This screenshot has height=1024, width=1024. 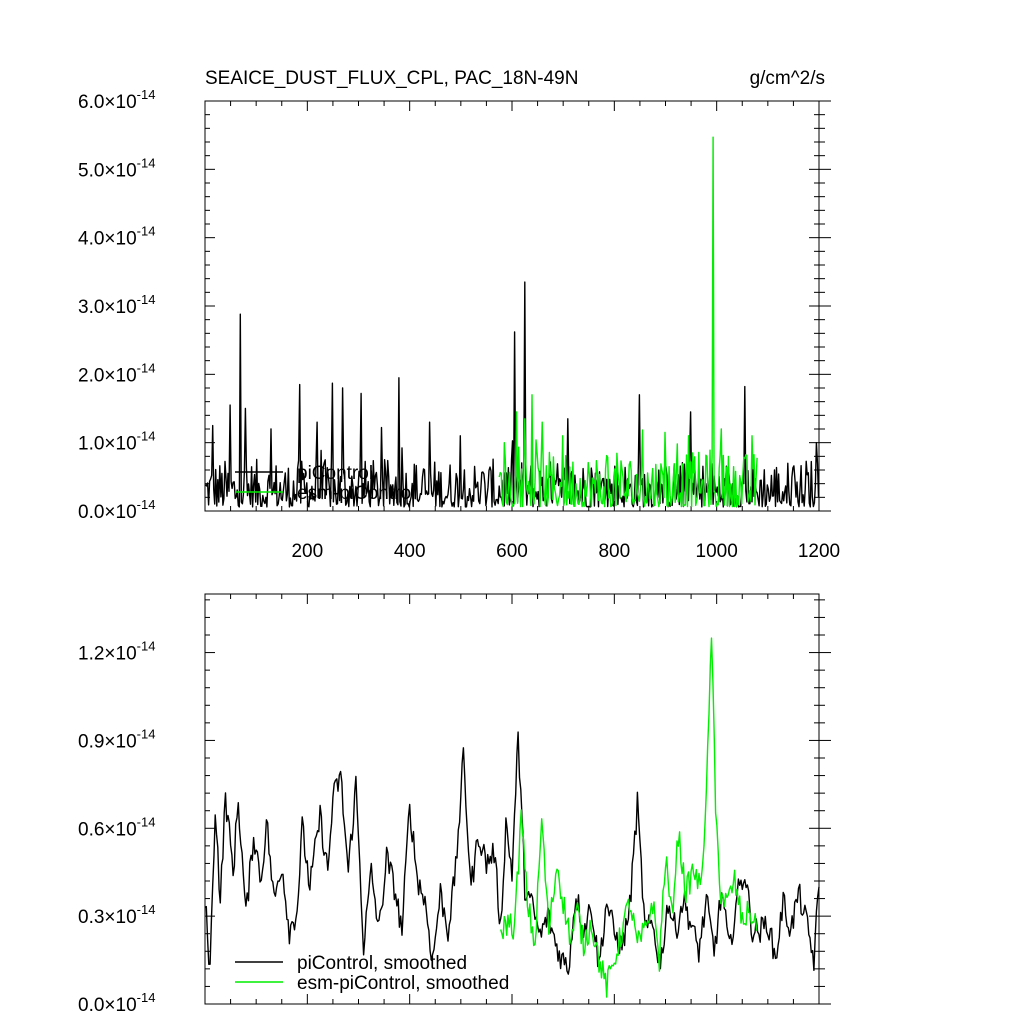 What do you see at coordinates (717, 551) in the screenshot?
I see `x-tick-label: 1000` at bounding box center [717, 551].